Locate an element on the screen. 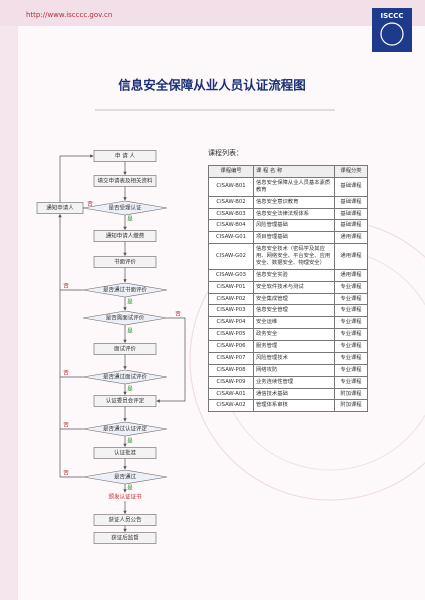  header-bar is located at coordinates (212, 13).